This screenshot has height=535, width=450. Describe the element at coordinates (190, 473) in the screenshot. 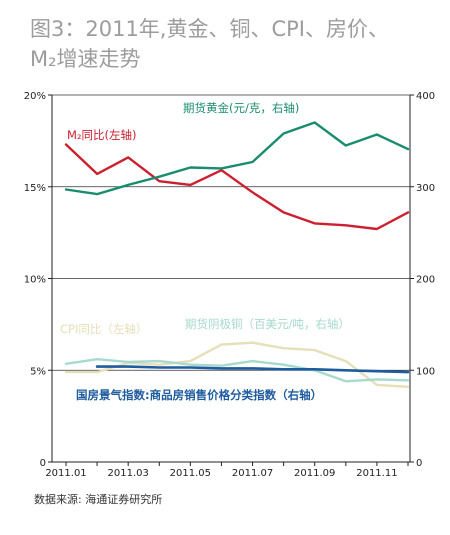

I see `x-tick-label: 2011.05` at that location.